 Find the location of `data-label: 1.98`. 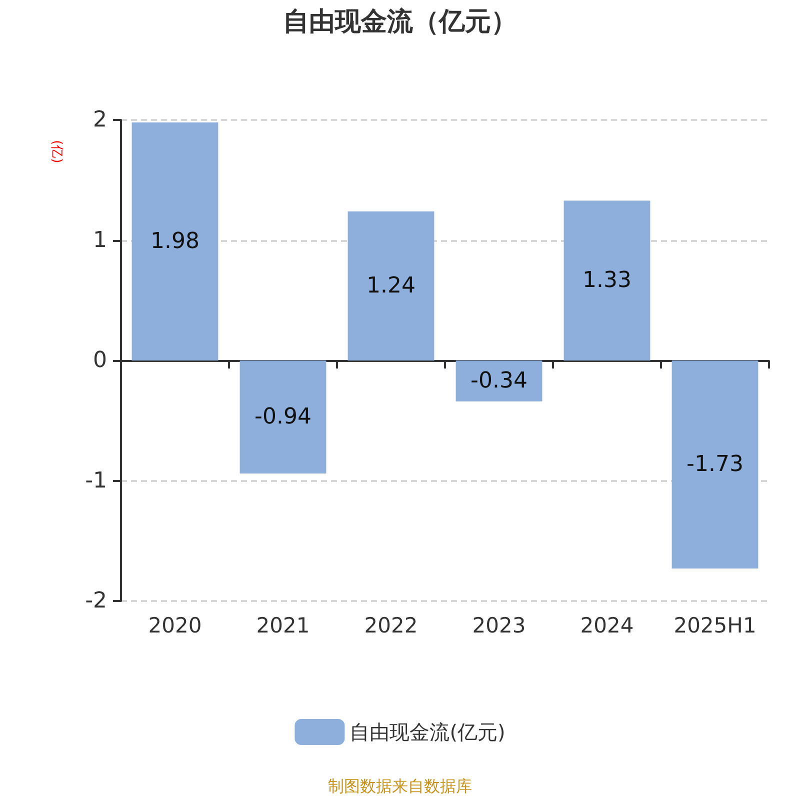

data-label: 1.98 is located at coordinates (175, 241).